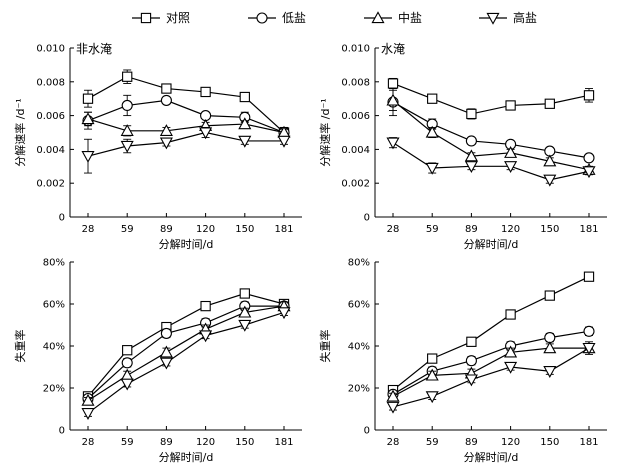 Image resolution: width=637 pixels, height=474 pixels. What do you see at coordinates (393, 49) in the screenshot?
I see `panel-title: 水淹` at bounding box center [393, 49].